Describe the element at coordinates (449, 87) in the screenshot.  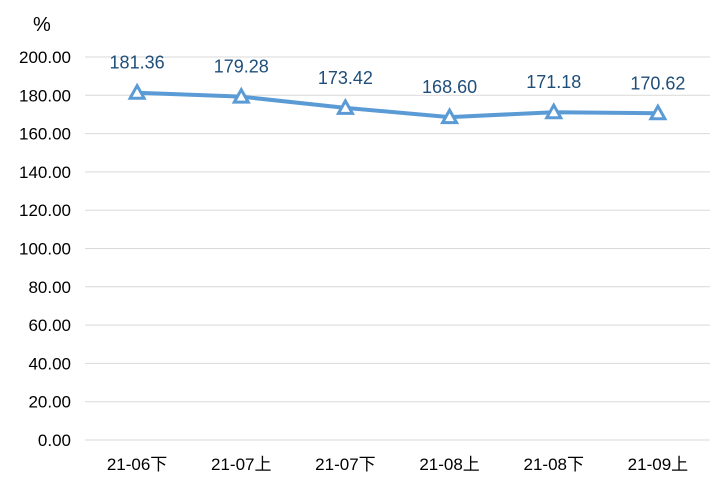
I see `data-label: 168.60` at that location.